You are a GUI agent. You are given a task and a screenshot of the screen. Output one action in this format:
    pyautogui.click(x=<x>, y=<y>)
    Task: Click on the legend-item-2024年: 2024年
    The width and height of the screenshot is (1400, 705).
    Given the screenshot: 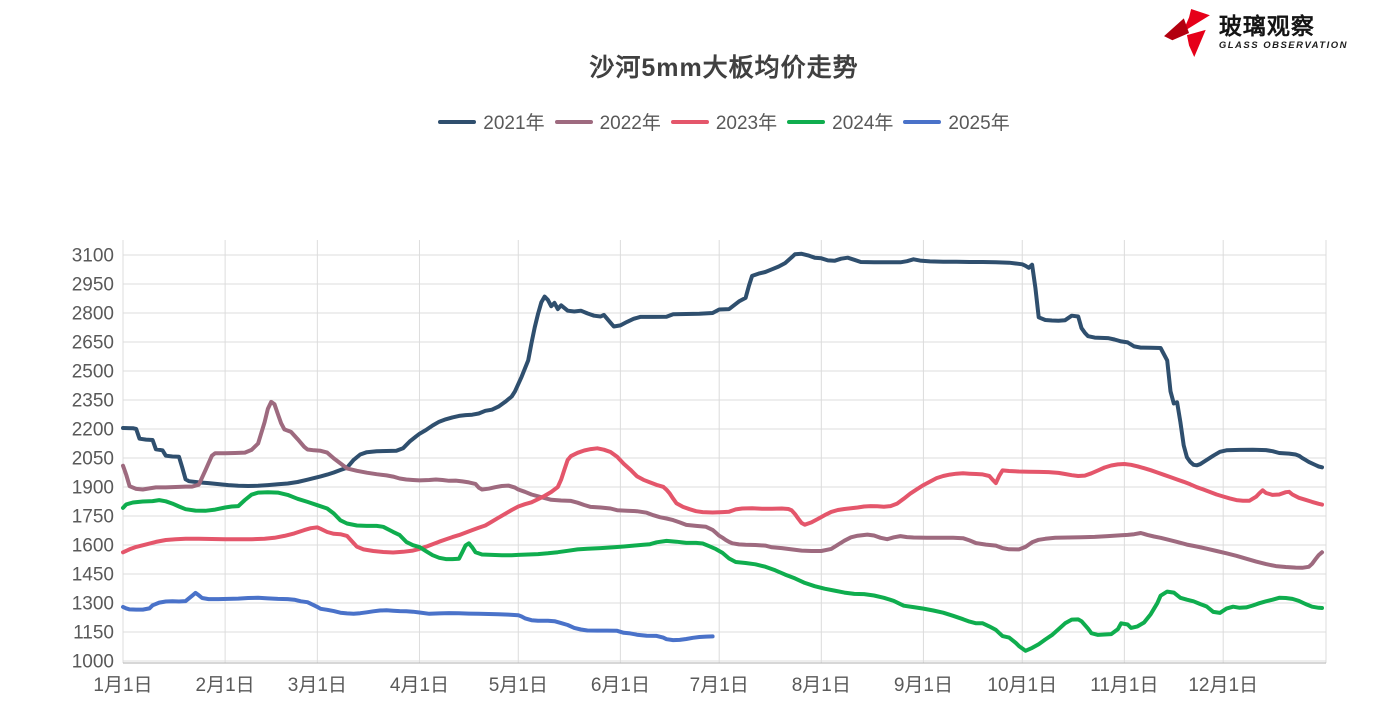 What is the action you would take?
    pyautogui.click(x=840, y=121)
    